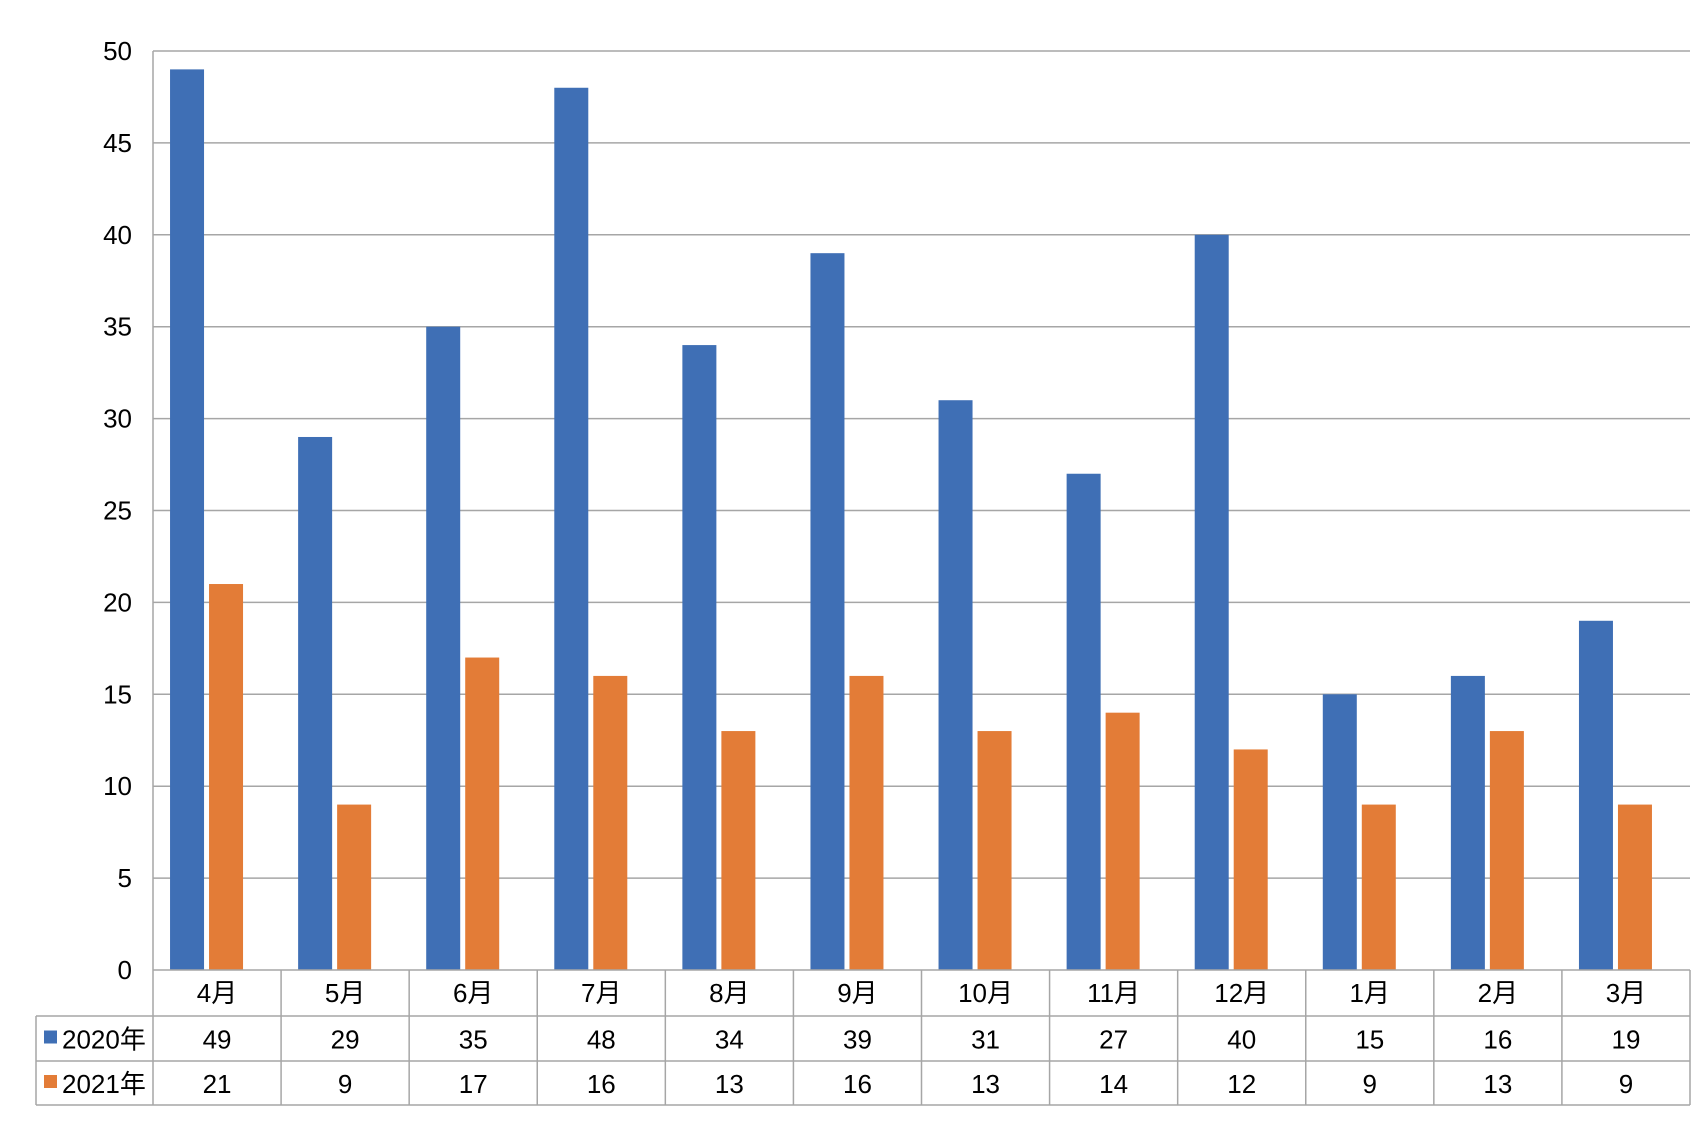 This screenshot has height=1132, width=1700. I want to click on y-tick-label: 30, so click(117, 419).